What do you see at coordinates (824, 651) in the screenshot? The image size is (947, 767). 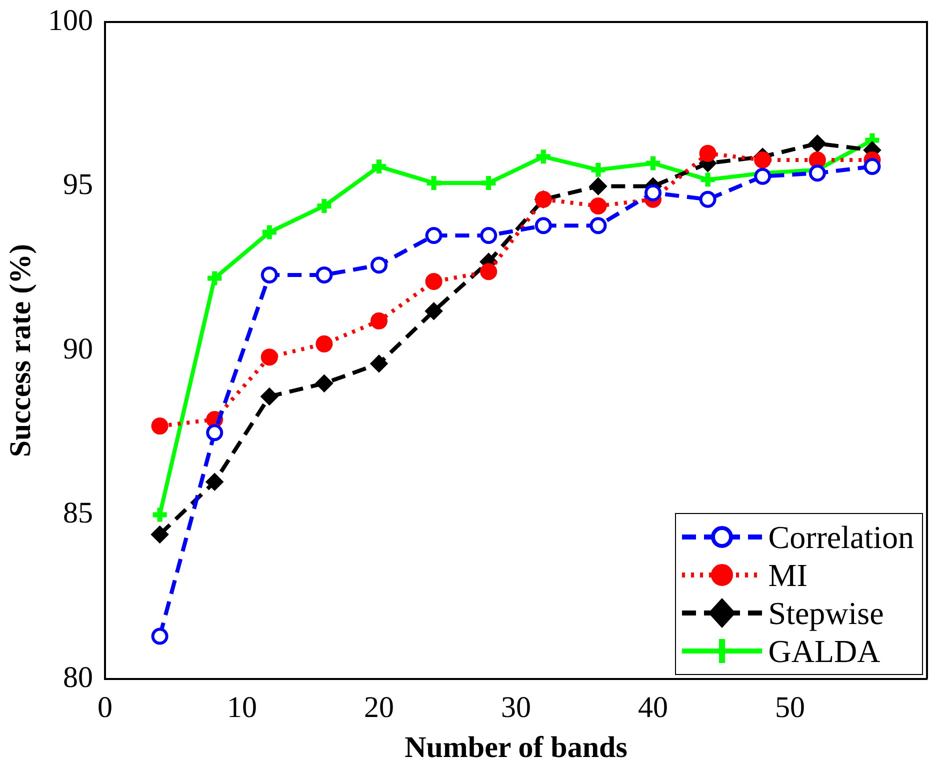 I see `legend-label: GALDA` at bounding box center [824, 651].